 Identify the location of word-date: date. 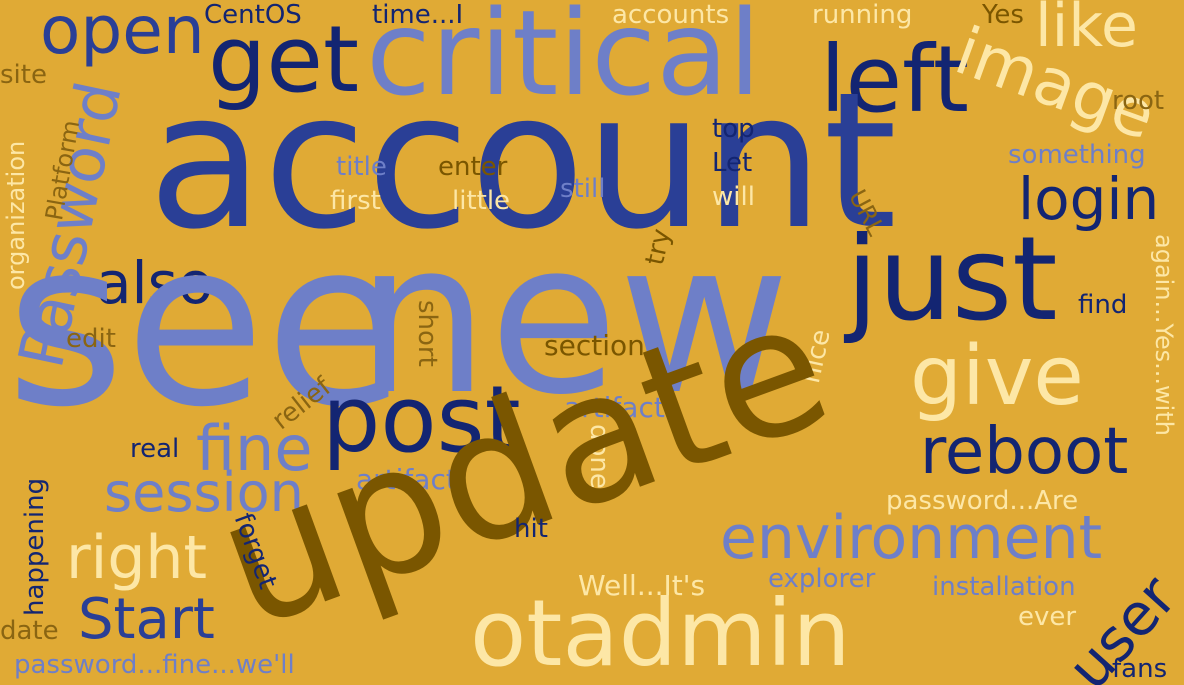
(29, 631).